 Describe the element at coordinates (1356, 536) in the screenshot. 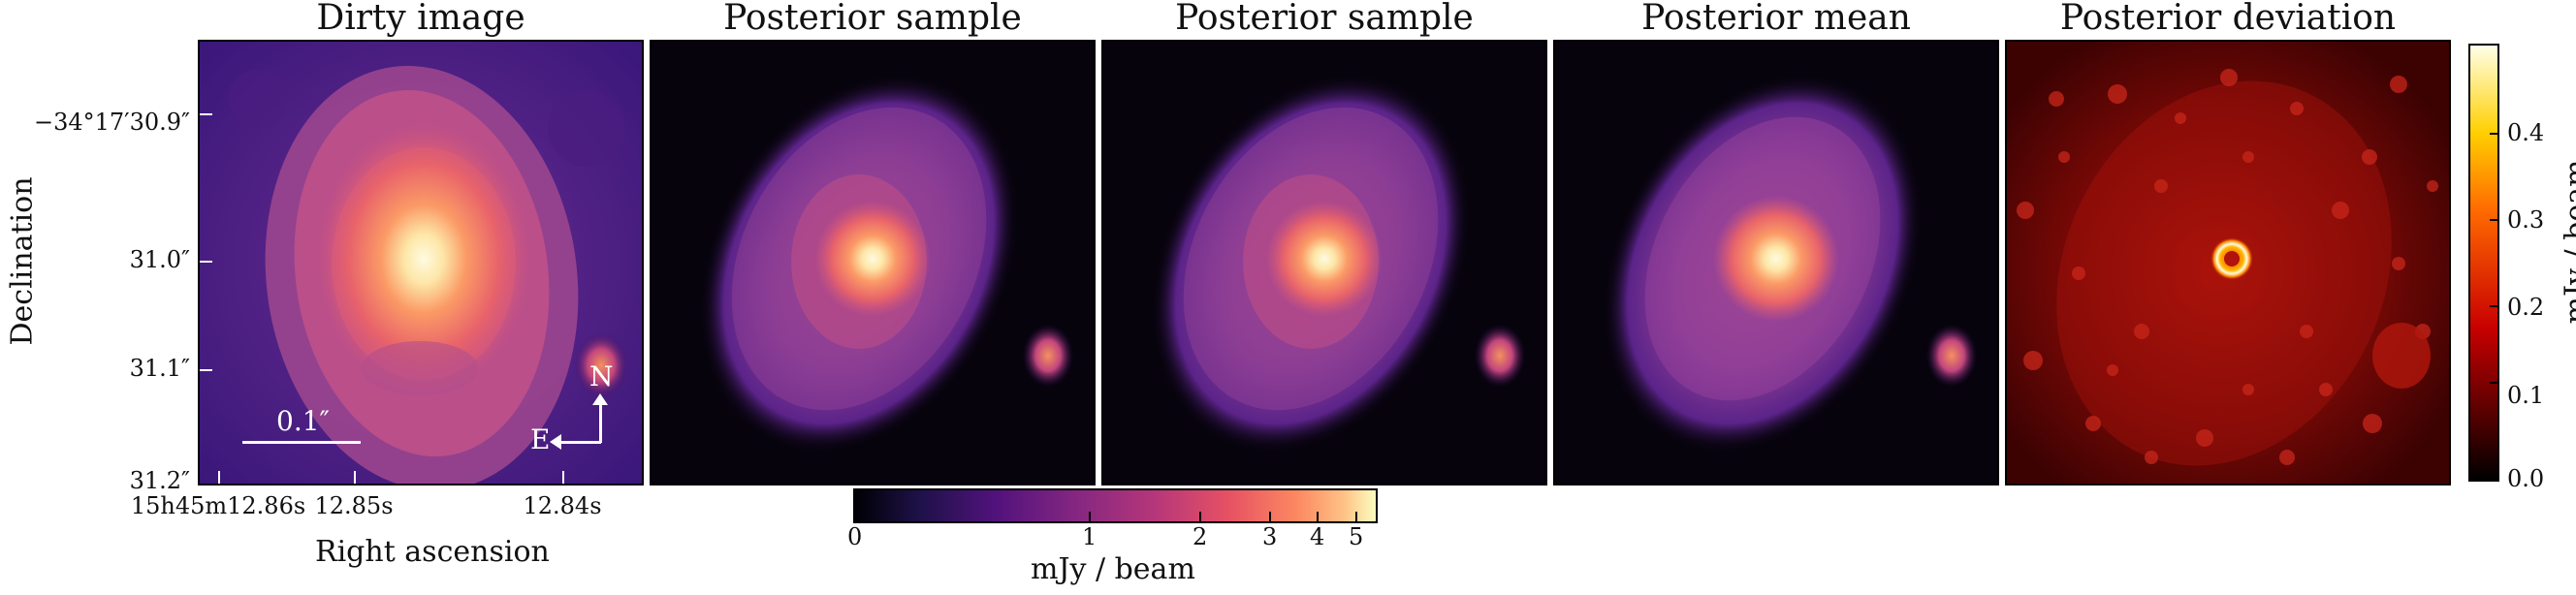

I see `colorbar-tick: 5` at that location.